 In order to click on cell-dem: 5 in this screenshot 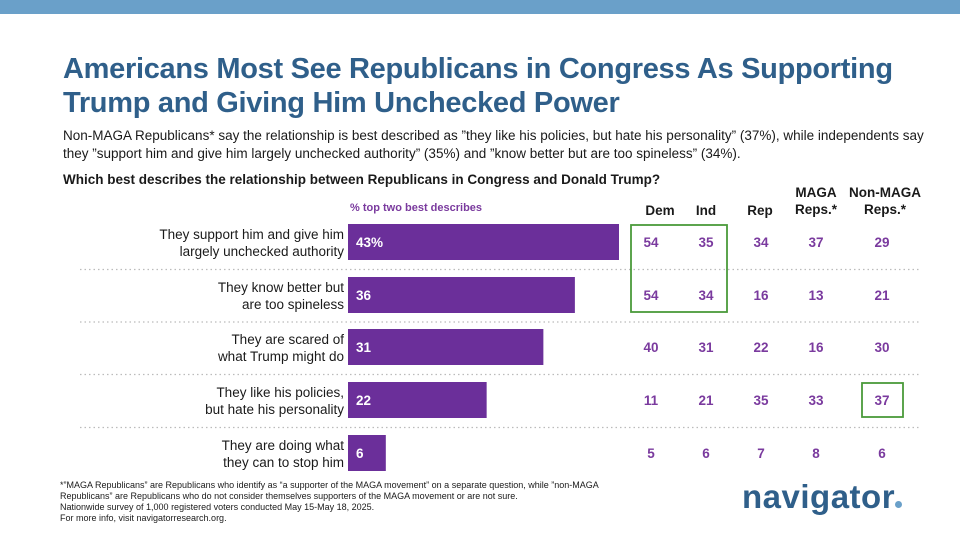, I will do `click(651, 453)`.